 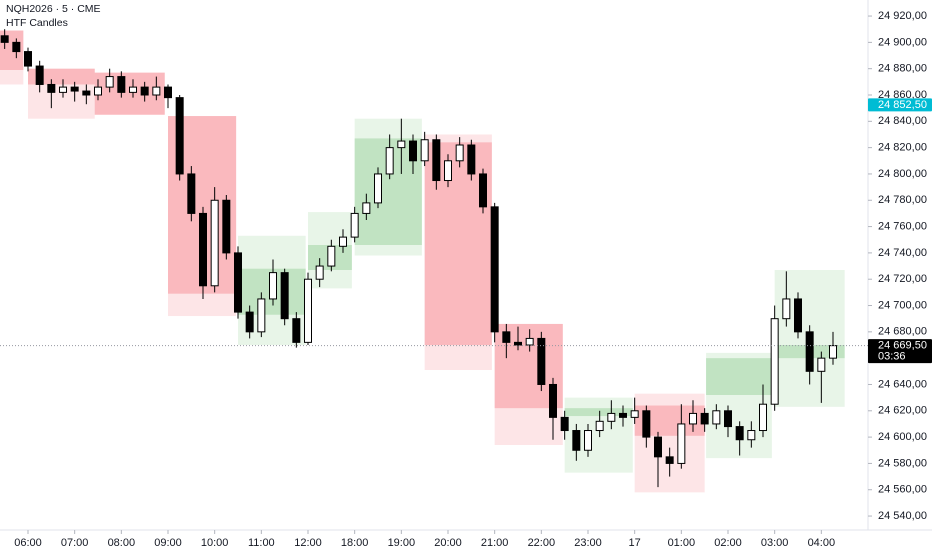 I want to click on y-tick-label: 24 740,00, so click(x=902, y=253).